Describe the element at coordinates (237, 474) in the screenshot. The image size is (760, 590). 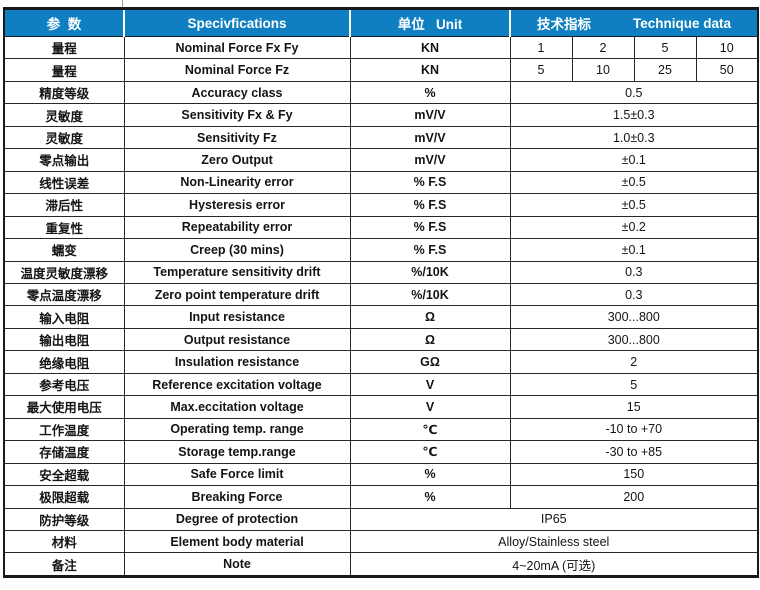
I see `spec-cell: Safe Force limit` at that location.